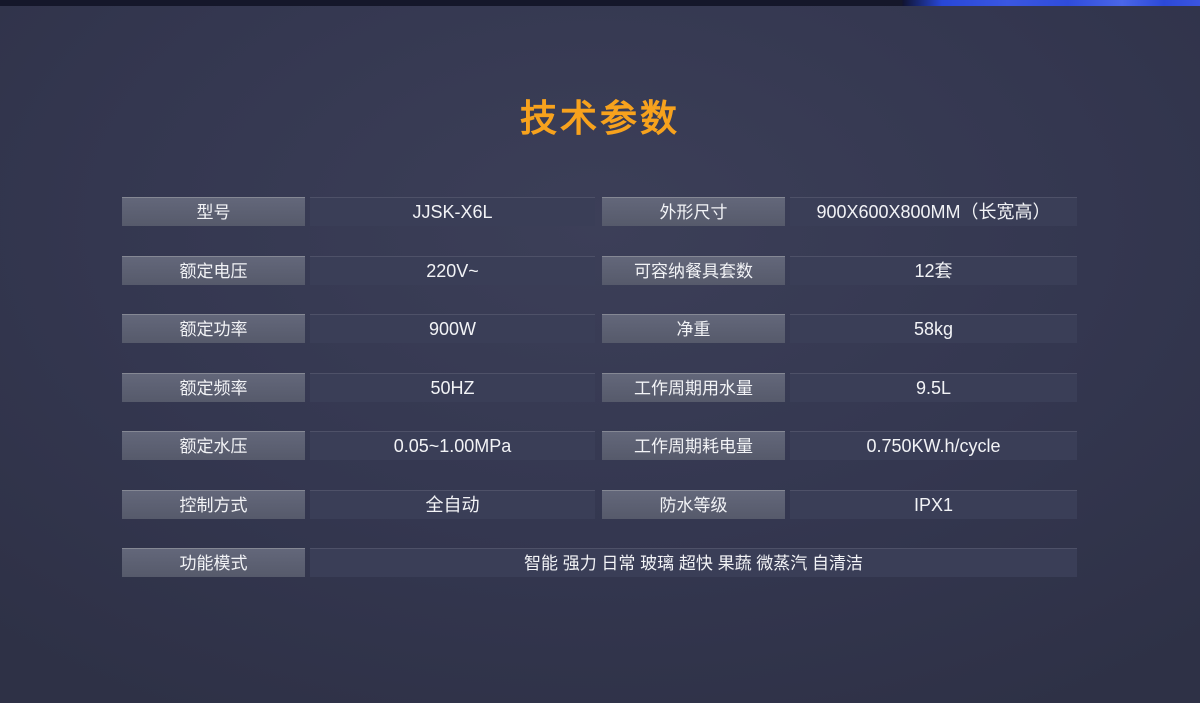  What do you see at coordinates (693, 504) in the screenshot?
I see `spec-label: 防水等级` at bounding box center [693, 504].